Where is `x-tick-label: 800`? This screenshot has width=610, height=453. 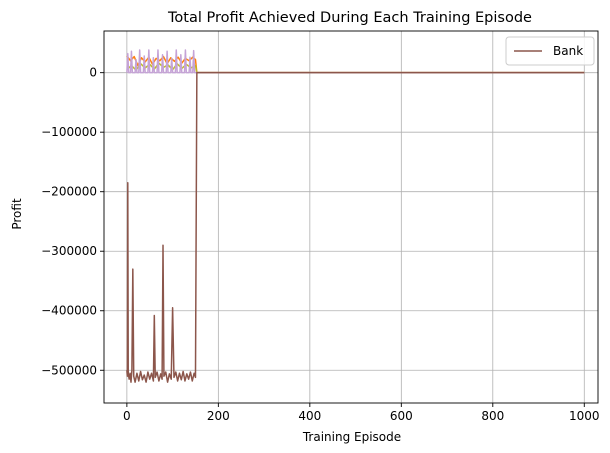 x-tick-label: 800 is located at coordinates (492, 416).